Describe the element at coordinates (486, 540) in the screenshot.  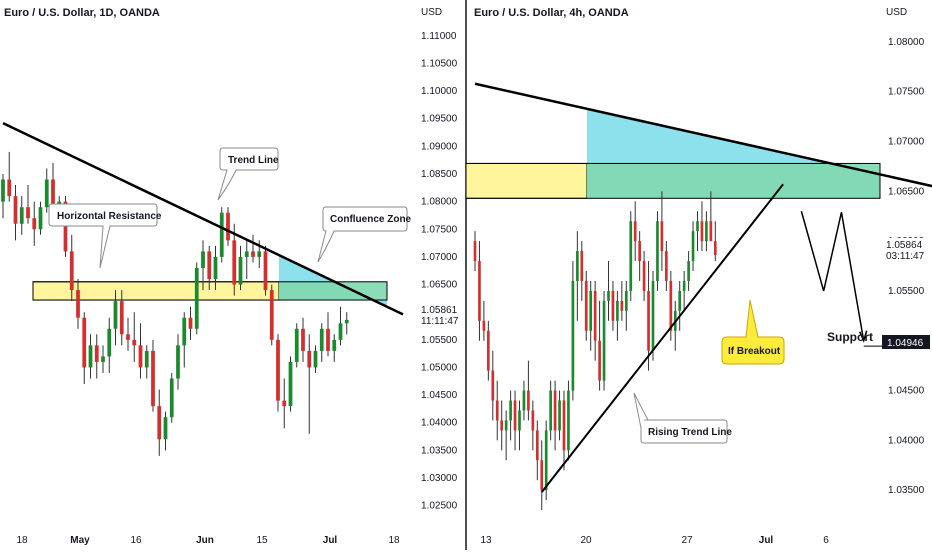
I see `x-tick-label: 13` at that location.